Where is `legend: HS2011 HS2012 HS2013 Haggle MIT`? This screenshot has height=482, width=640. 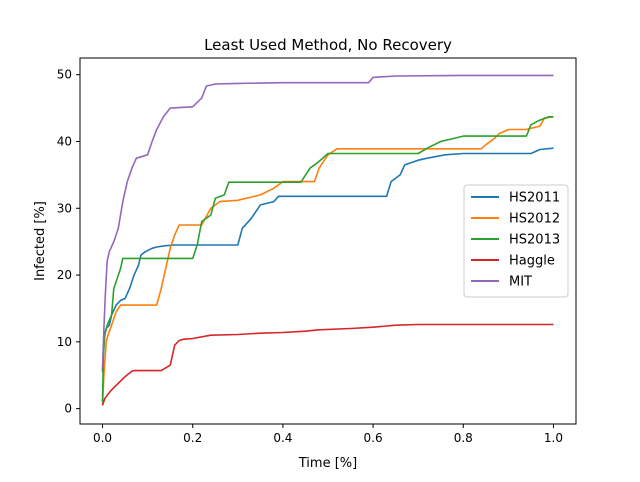 legend: HS2011 HS2012 HS2013 Haggle MIT is located at coordinates (516, 241).